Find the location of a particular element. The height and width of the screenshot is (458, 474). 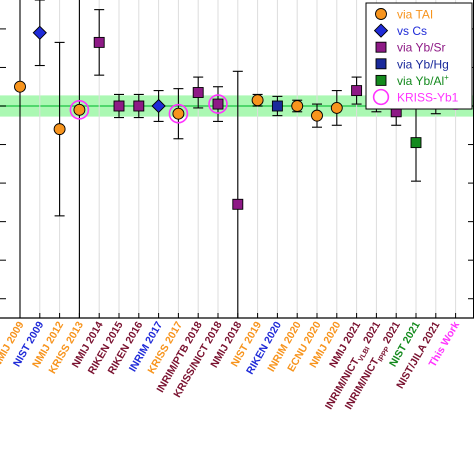

category-label-tail: 2021 is located at coordinates (371, 333).